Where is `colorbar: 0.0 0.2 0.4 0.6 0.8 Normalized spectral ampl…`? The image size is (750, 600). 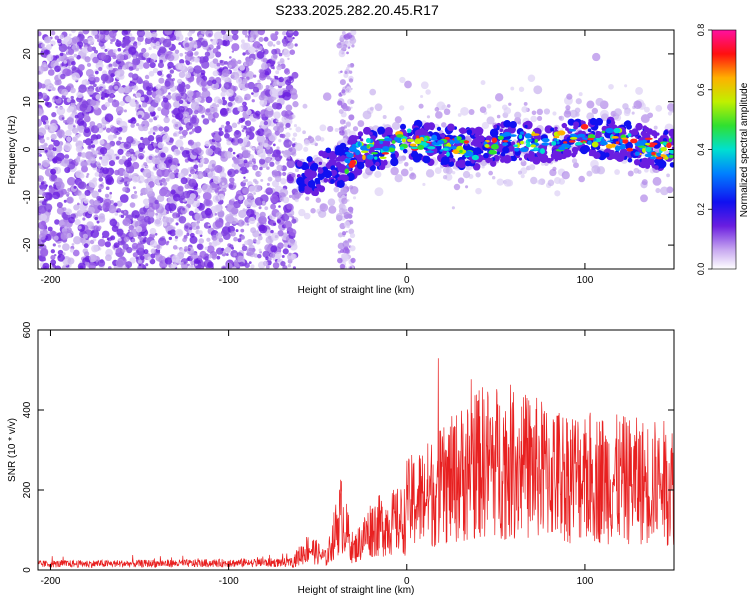 colorbar: 0.0 0.2 0.4 0.6 0.8 Normalized spectral ampl… is located at coordinates (723, 150).